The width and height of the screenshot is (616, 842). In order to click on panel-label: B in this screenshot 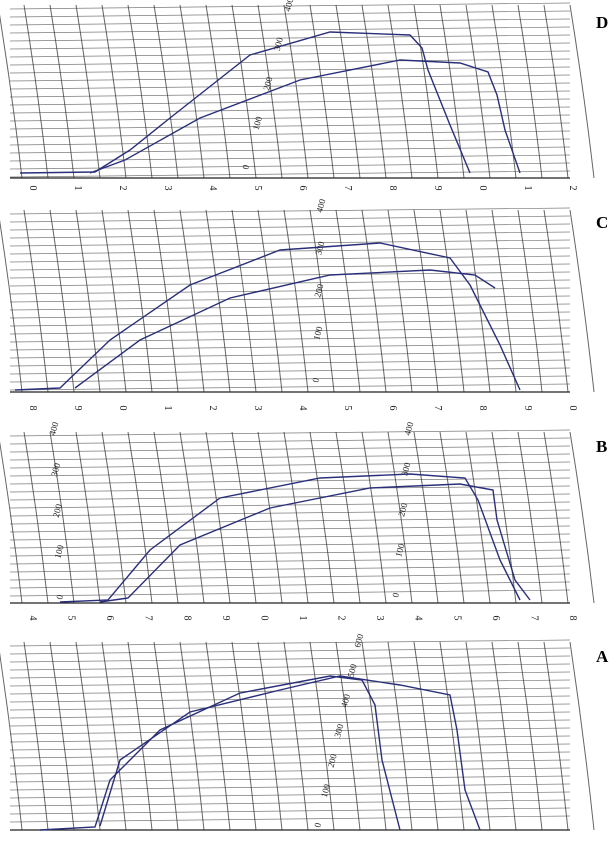, I will do `click(601, 446)`.